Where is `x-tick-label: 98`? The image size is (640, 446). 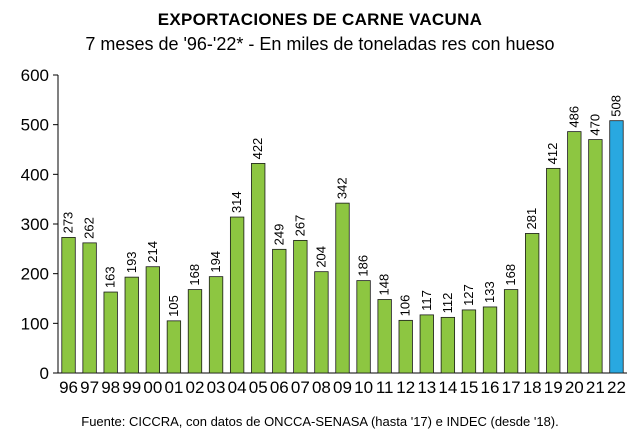
x-tick-label: 98 is located at coordinates (110, 387).